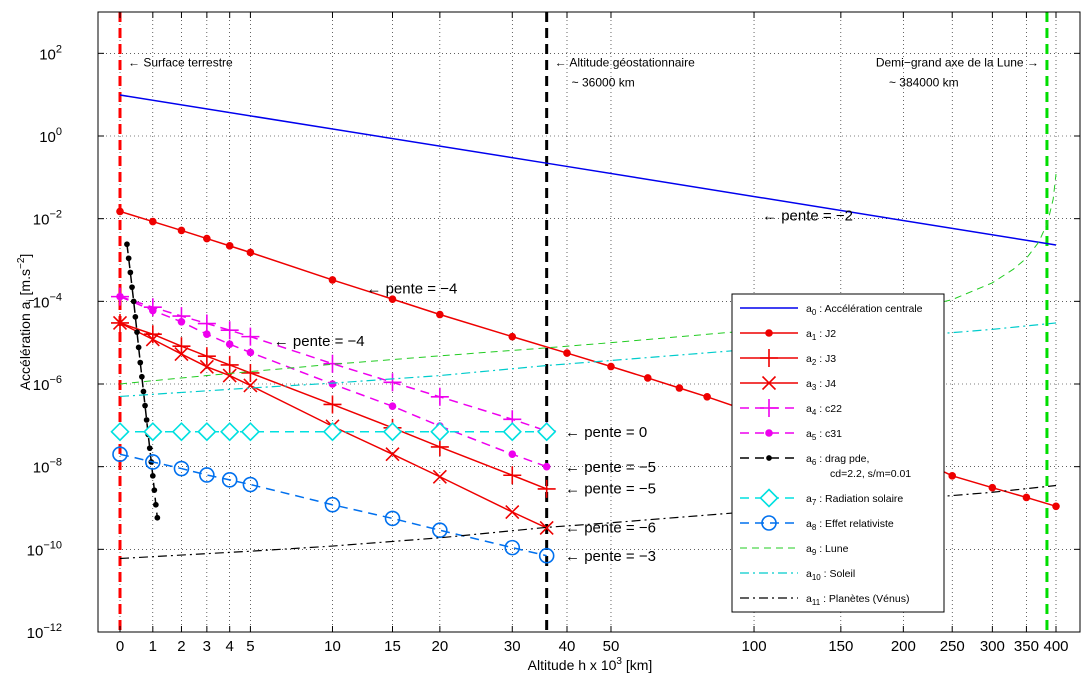  Describe the element at coordinates (952, 646) in the screenshot. I see `x-tick-label: 250` at that location.